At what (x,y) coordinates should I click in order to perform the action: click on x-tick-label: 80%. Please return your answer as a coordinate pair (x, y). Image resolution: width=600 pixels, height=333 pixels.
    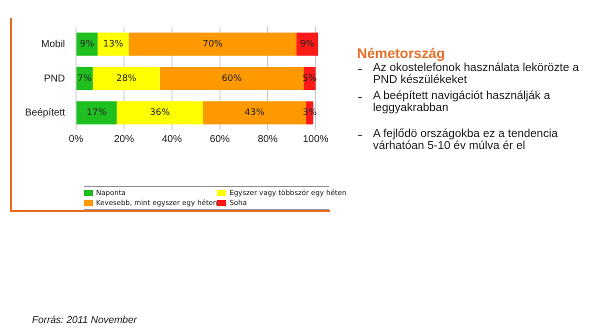
    Looking at the image, I should click on (268, 139).